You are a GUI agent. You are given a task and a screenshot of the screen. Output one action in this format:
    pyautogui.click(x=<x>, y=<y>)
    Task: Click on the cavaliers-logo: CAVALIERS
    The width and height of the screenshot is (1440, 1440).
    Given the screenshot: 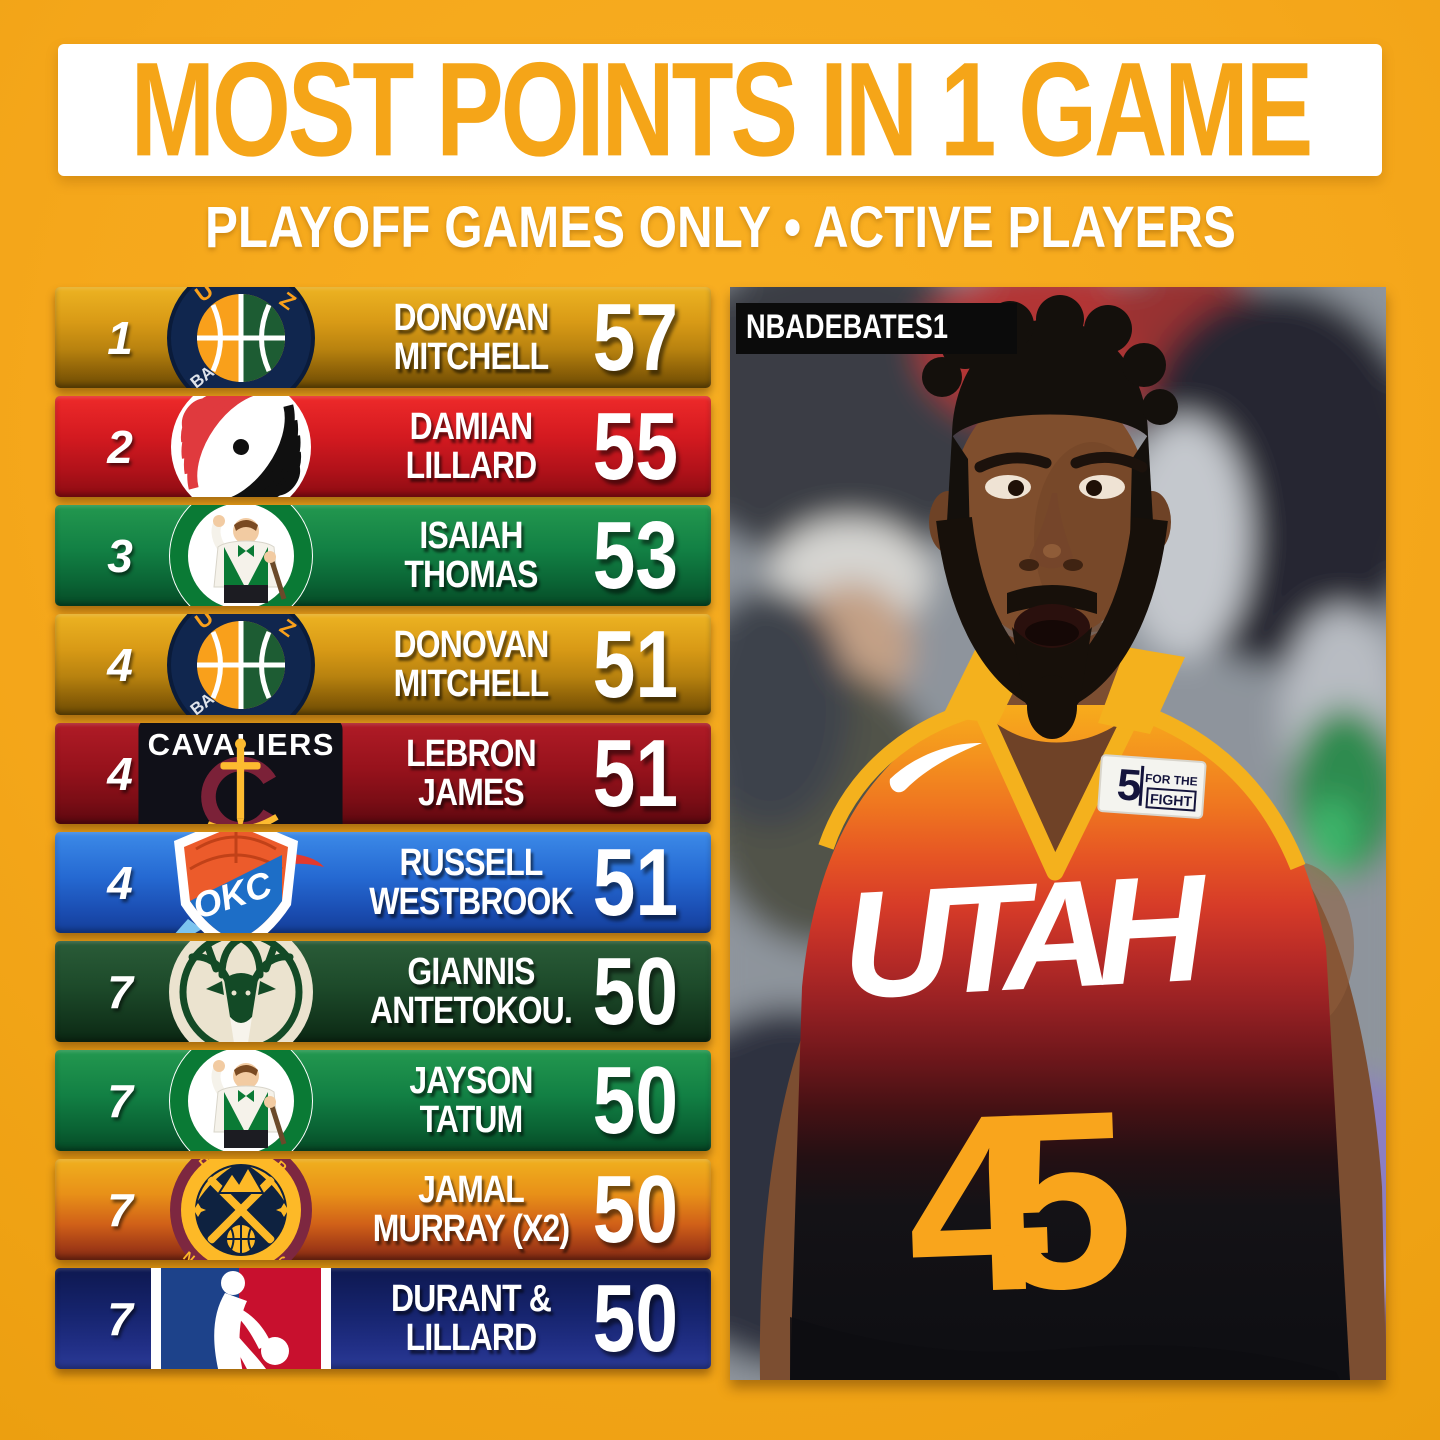 What is the action you would take?
    pyautogui.click(x=240, y=773)
    